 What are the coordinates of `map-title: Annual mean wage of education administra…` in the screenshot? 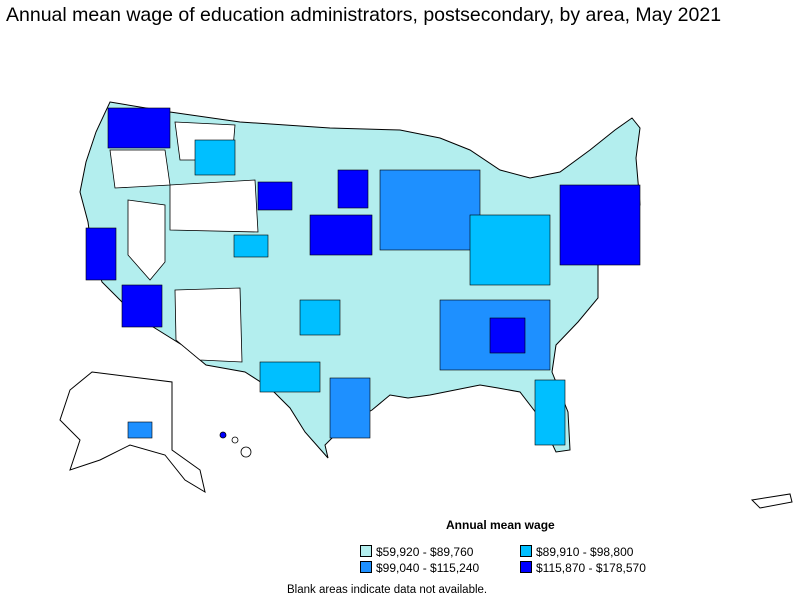 It's located at (364, 15).